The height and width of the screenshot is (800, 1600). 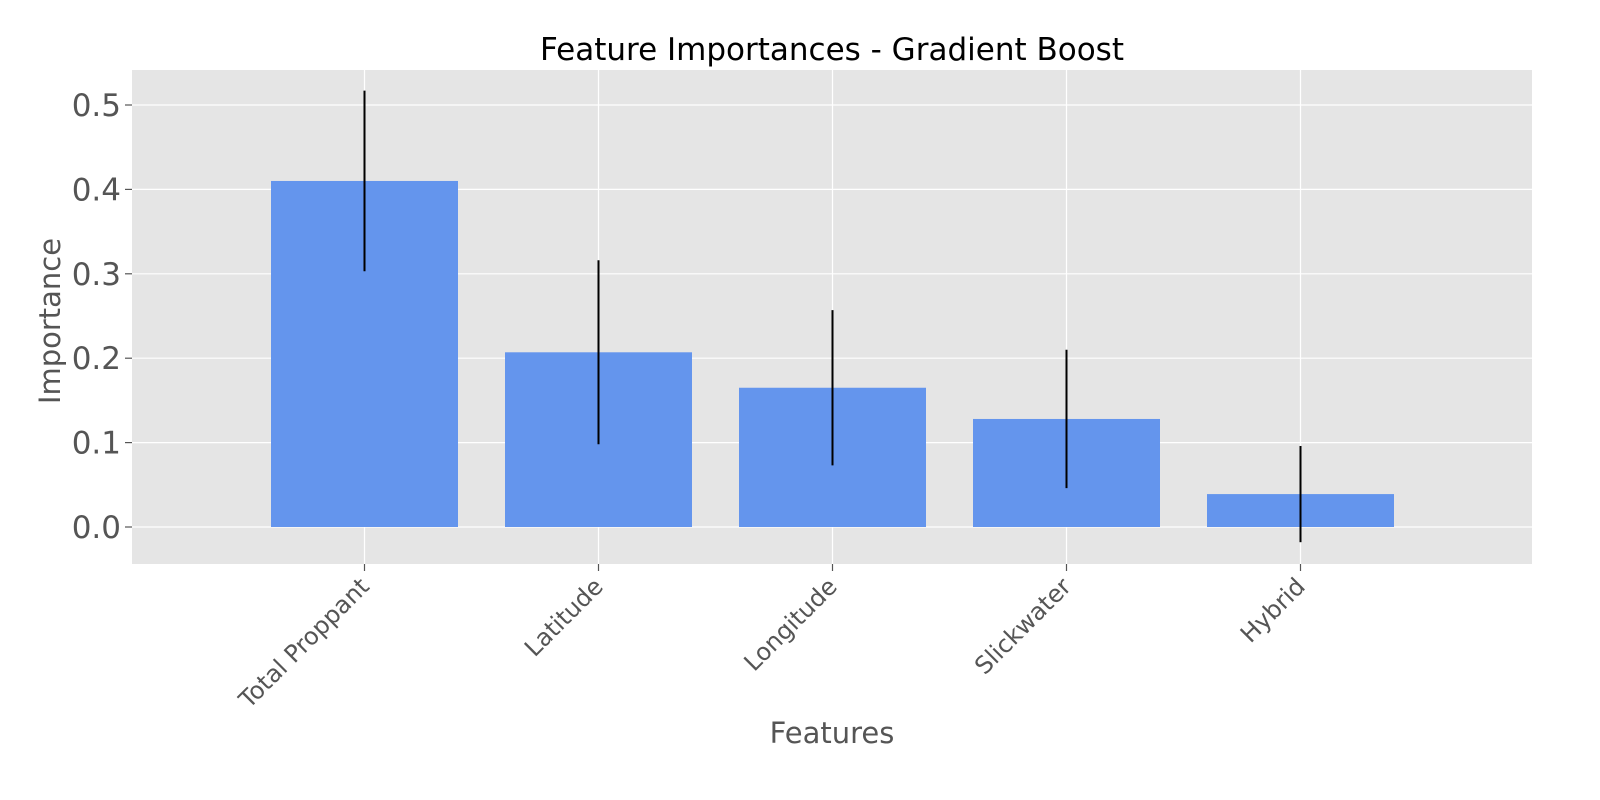 I want to click on y-tick-label: 0.4, so click(x=96, y=190).